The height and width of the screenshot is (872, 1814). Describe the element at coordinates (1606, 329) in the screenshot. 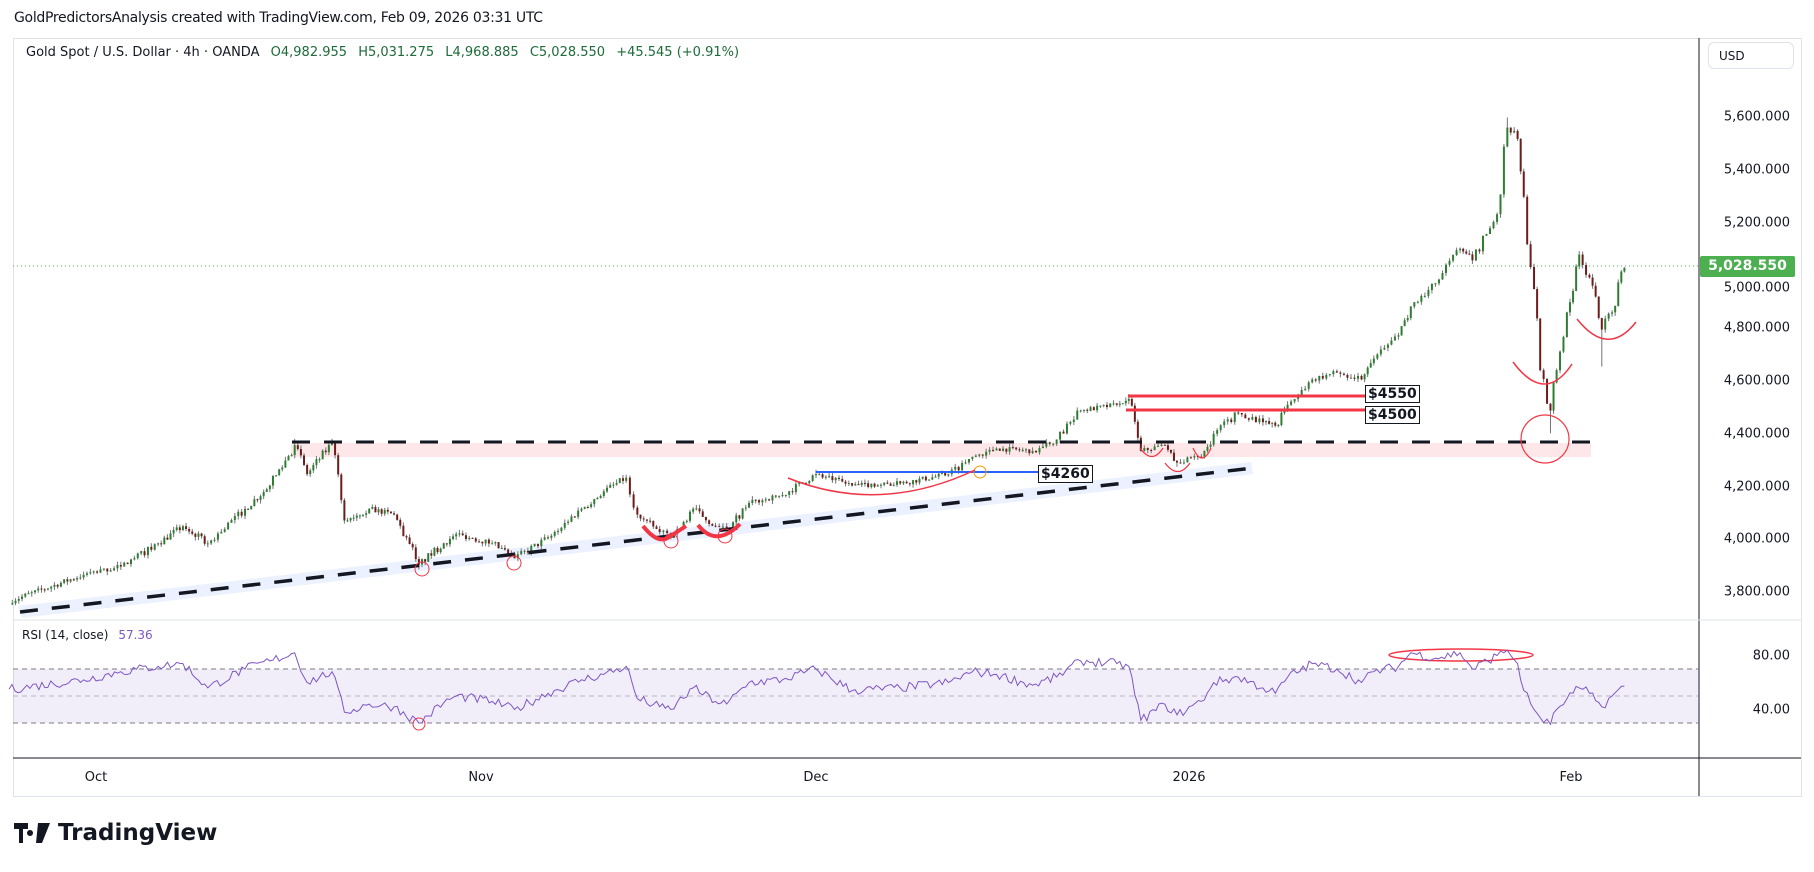

I see `bottom-arc` at that location.